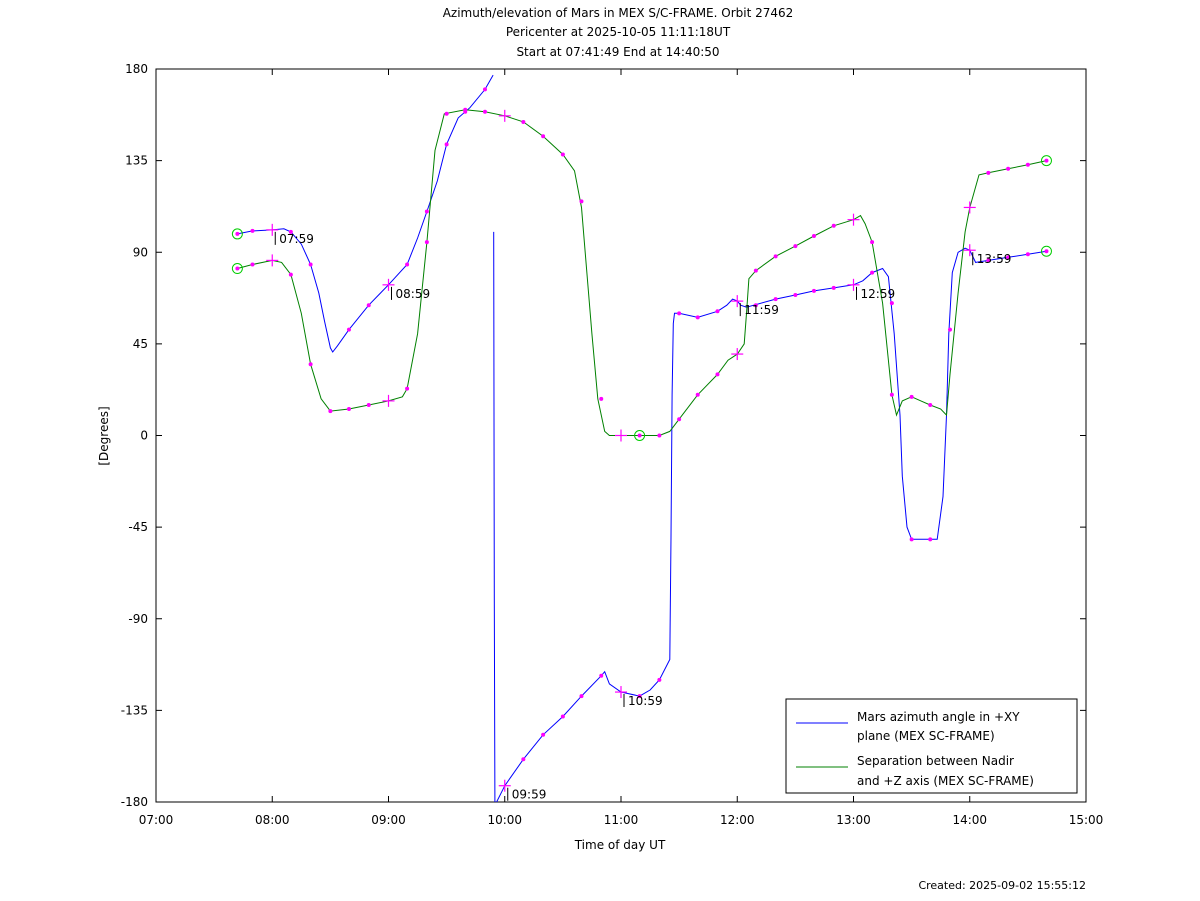  What do you see at coordinates (413, 294) in the screenshot?
I see `time-annotation-label: 08:59` at bounding box center [413, 294].